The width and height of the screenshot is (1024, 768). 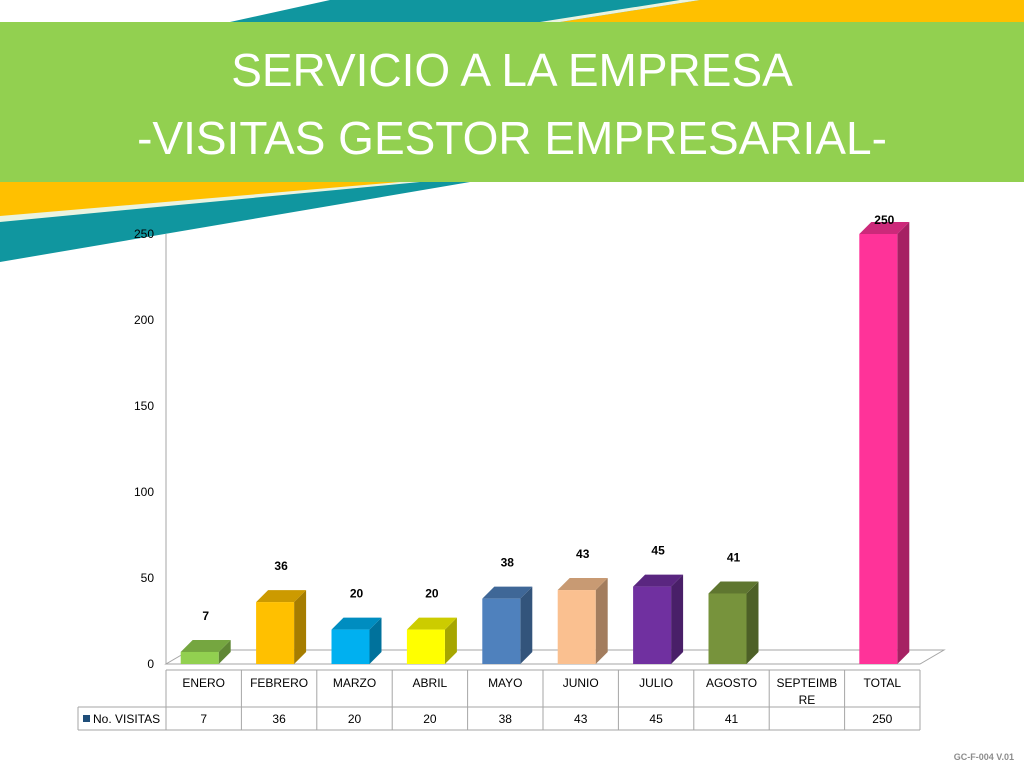 What do you see at coordinates (279, 719) in the screenshot?
I see `table-value: 36` at bounding box center [279, 719].